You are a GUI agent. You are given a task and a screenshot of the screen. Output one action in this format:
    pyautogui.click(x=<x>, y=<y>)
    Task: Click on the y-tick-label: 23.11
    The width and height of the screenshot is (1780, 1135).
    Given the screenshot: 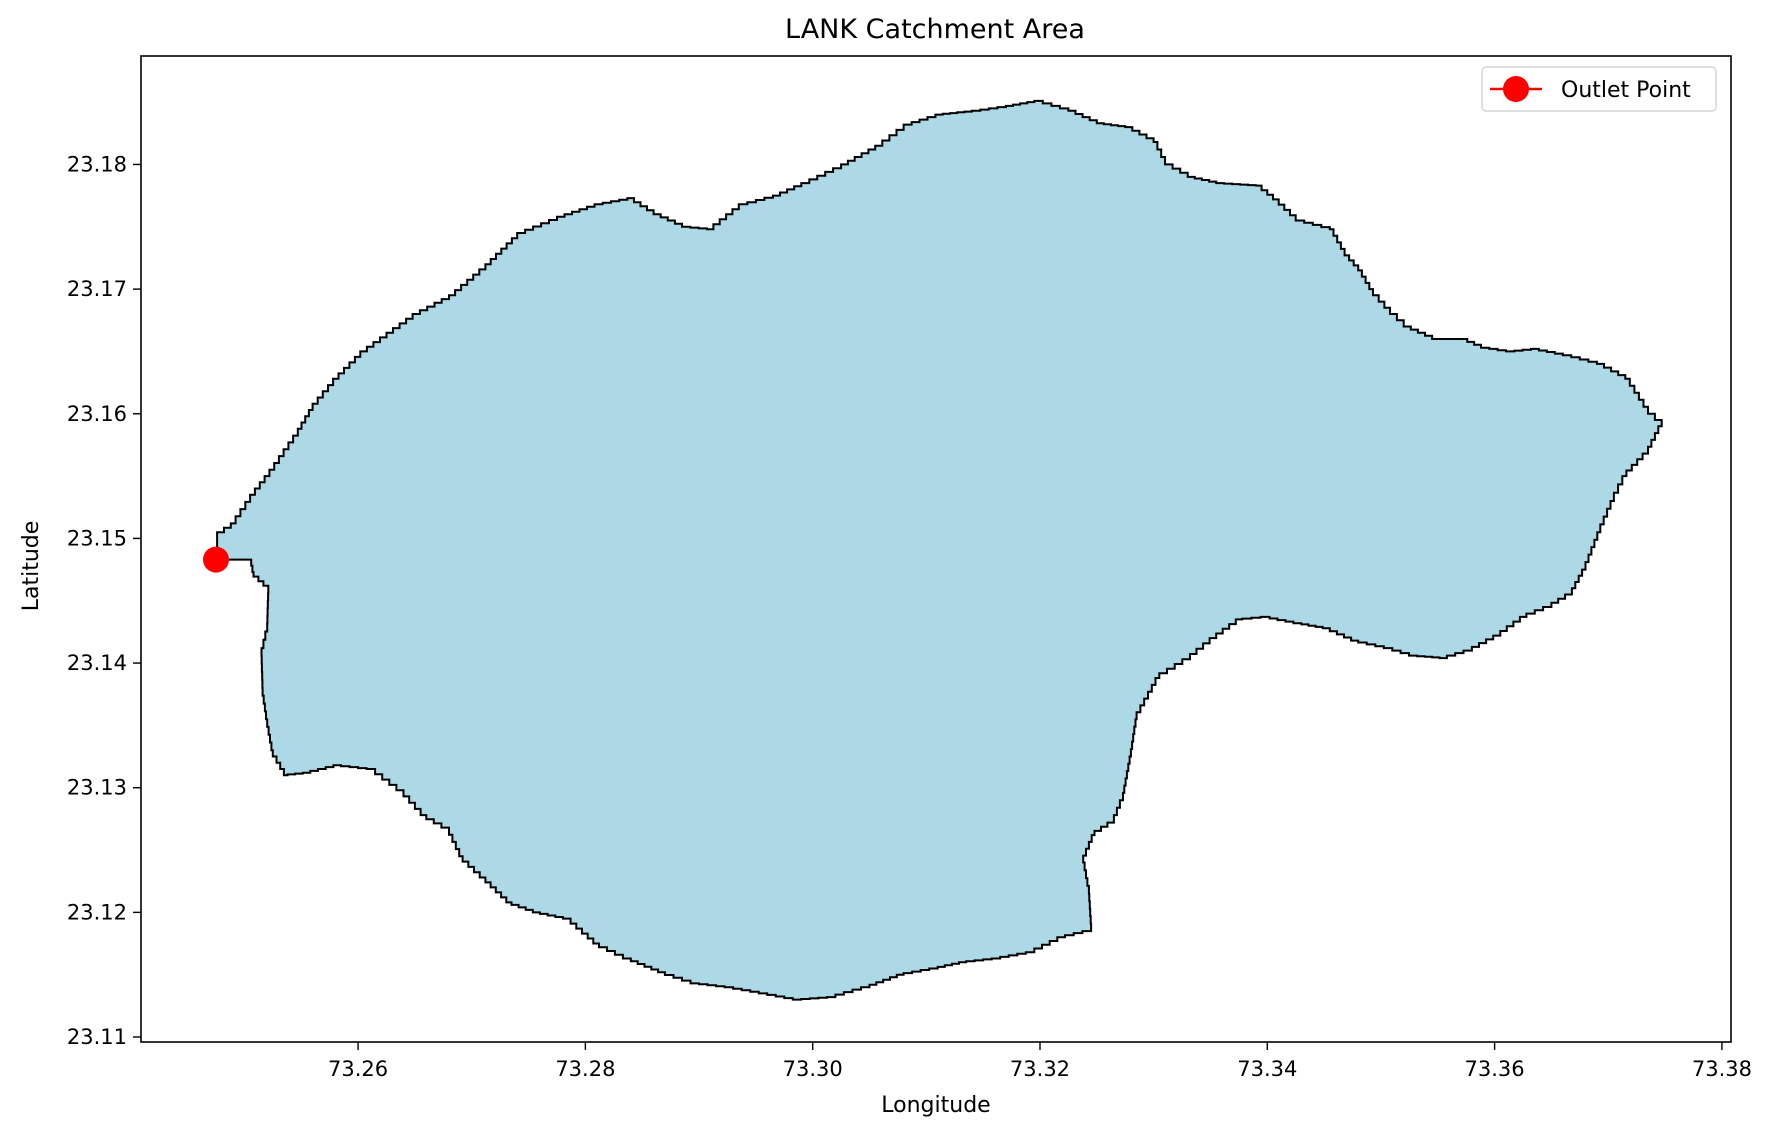 What is the action you would take?
    pyautogui.click(x=97, y=1037)
    